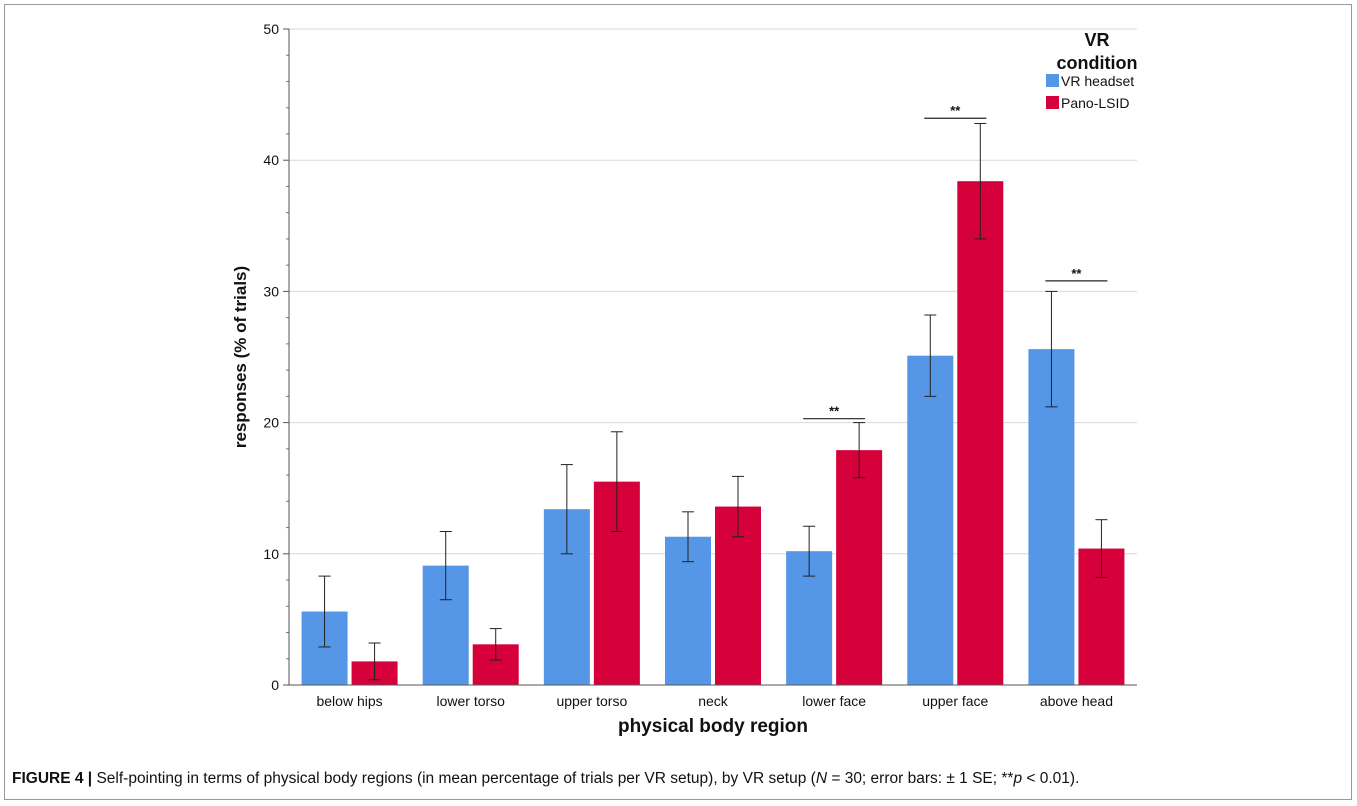 The image size is (1357, 806). I want to click on x-tick-label: upper face, so click(955, 701).